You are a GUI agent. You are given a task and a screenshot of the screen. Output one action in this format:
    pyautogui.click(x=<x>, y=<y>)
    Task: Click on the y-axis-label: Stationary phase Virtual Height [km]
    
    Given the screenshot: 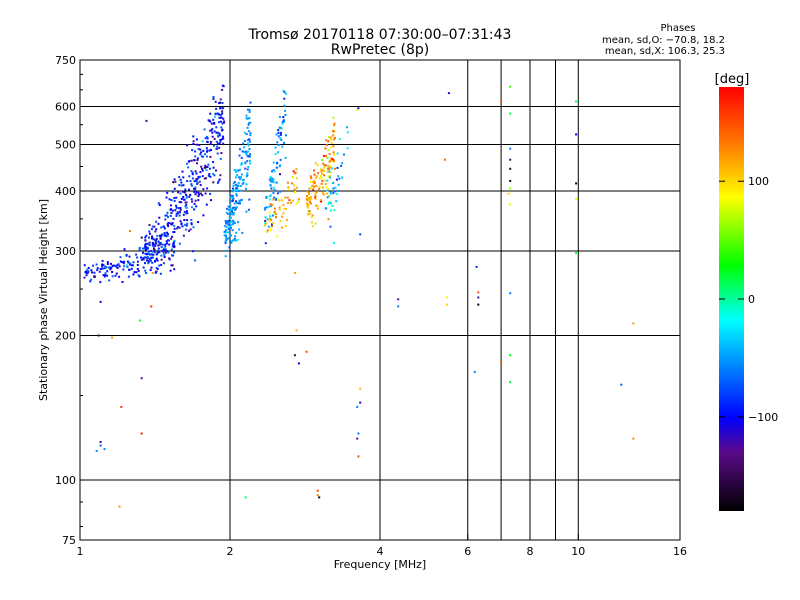 What is the action you would take?
    pyautogui.click(x=43, y=300)
    